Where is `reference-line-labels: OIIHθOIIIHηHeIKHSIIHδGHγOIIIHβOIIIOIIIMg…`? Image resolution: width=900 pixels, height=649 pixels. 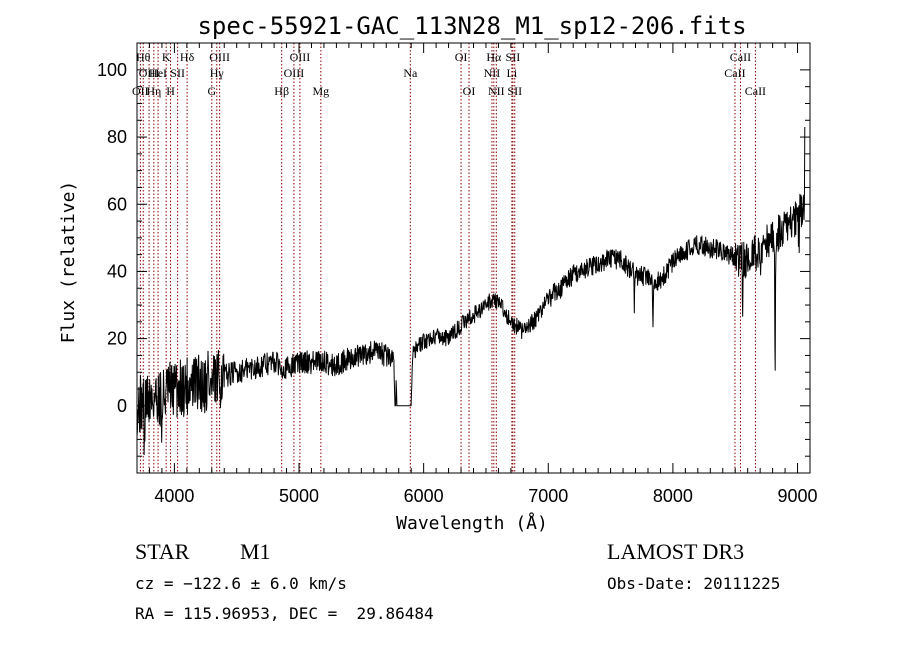 reference-line-labels: OIIHθOIIIHηHeIKHSIIHδGHγOIIIHβOIIIOIIIMg… is located at coordinates (449, 74).